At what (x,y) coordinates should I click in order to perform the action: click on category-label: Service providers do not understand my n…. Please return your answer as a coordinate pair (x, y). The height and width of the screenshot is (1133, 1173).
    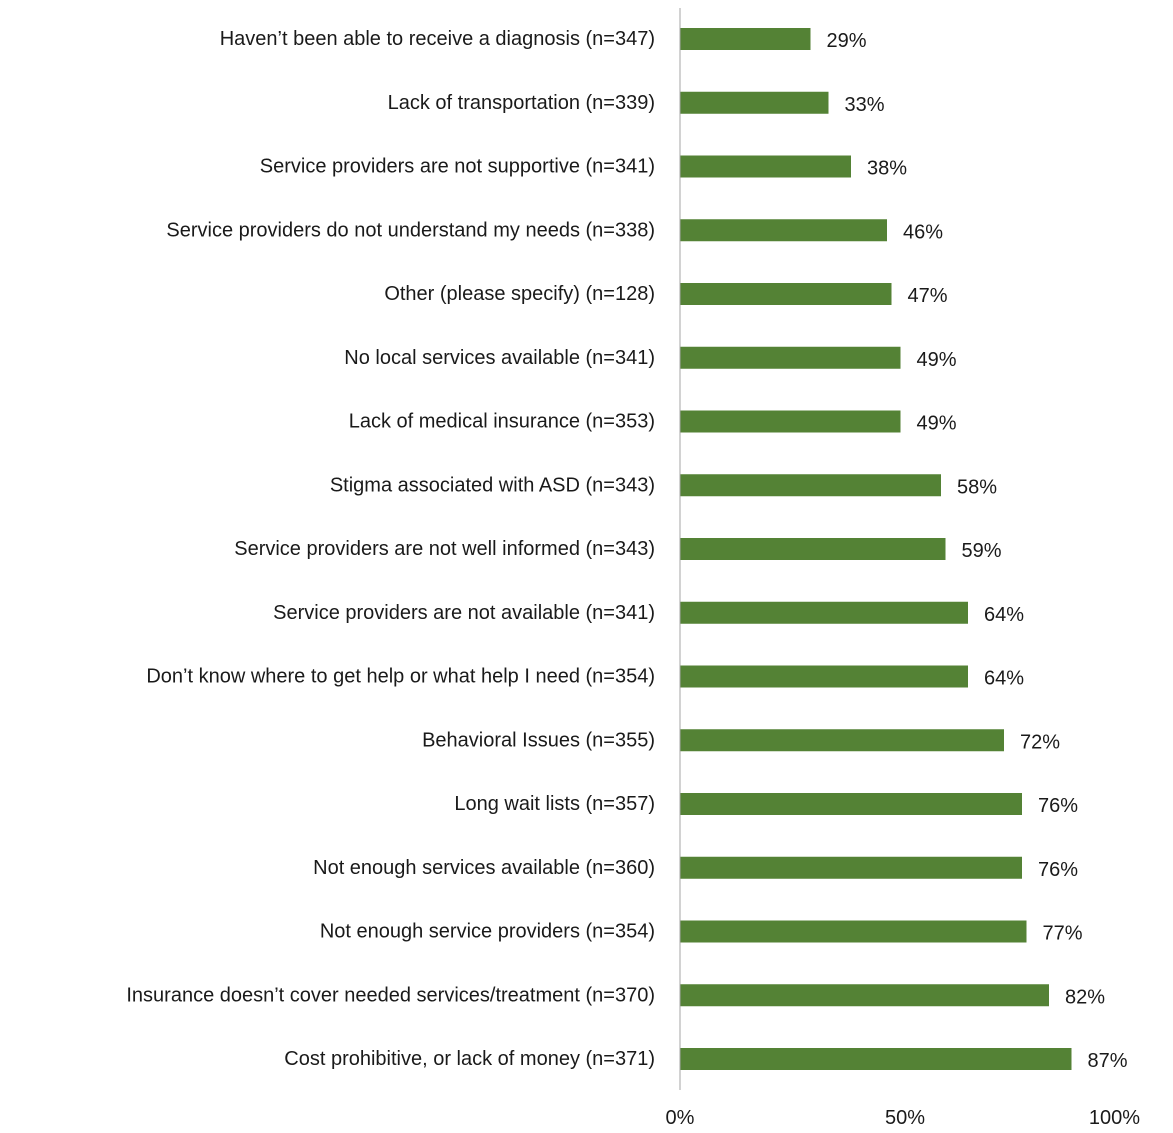
    Looking at the image, I should click on (410, 230).